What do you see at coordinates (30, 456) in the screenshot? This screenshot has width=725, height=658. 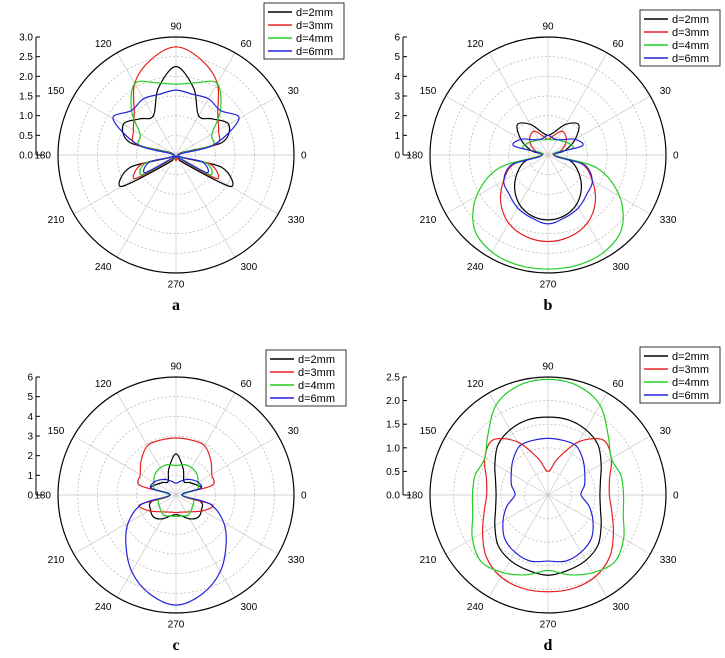 I see `radial-tick-label: 2` at bounding box center [30, 456].